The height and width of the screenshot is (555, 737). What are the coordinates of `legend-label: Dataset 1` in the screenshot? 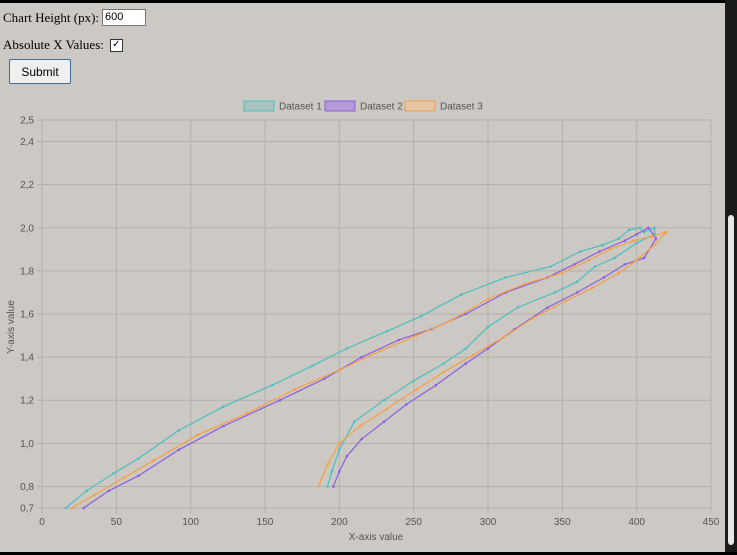 It's located at (300, 107).